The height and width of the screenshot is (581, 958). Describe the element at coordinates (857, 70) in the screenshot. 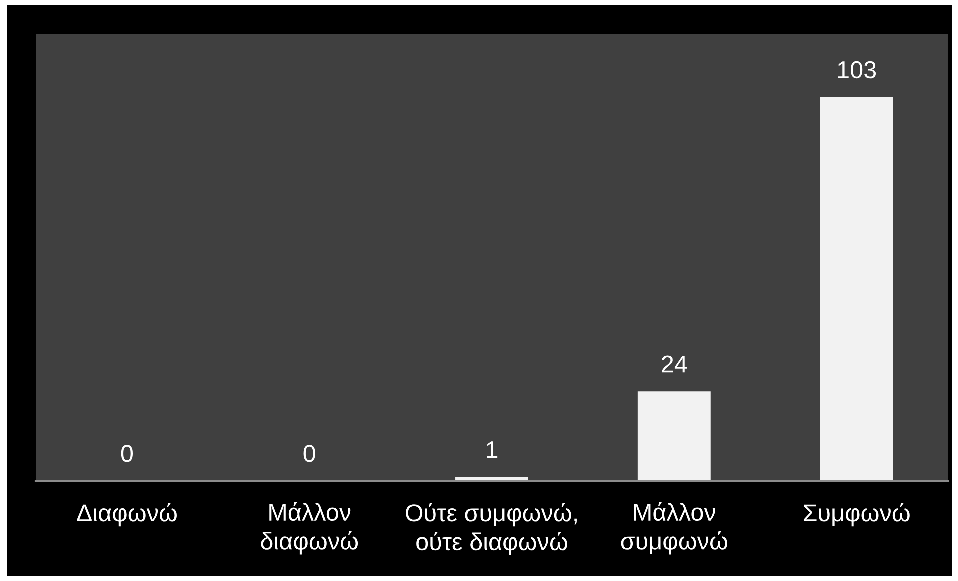

I see `data-label: 103` at that location.